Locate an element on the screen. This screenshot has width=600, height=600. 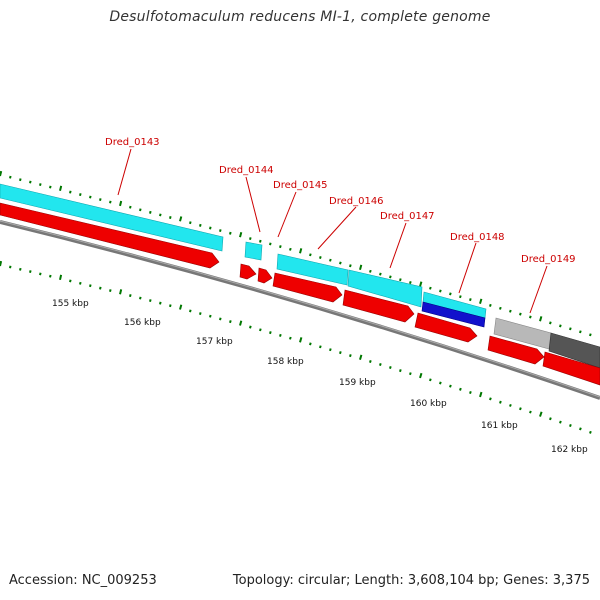
feature-dred-0147-red is located at coordinates (378, 306).